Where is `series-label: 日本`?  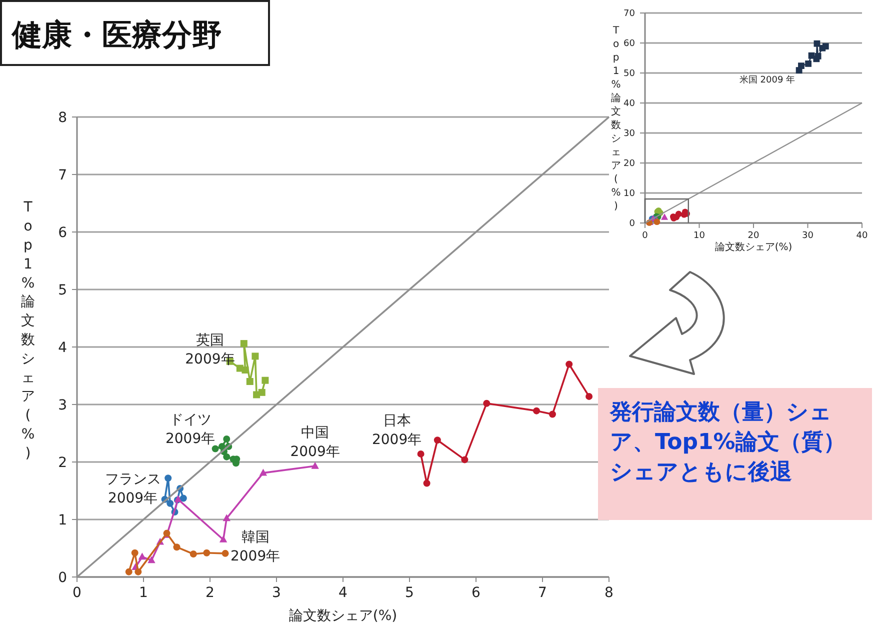 series-label: 日本 is located at coordinates (396, 420).